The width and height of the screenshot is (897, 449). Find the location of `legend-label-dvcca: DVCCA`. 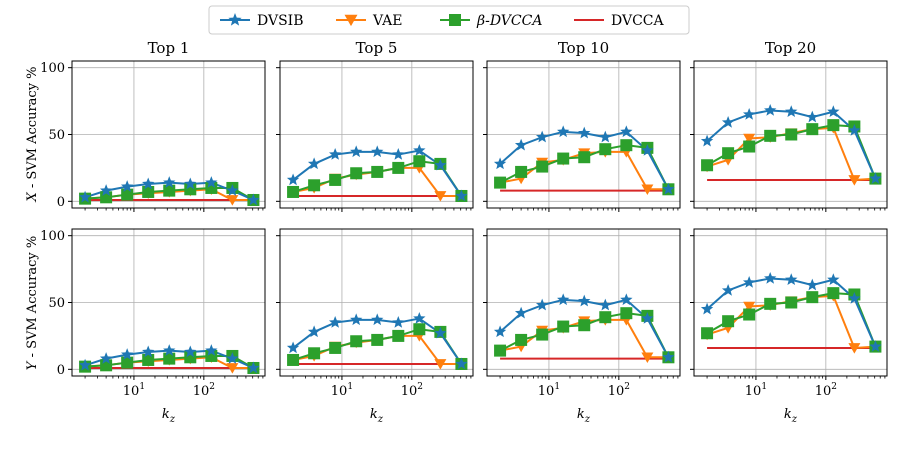

legend-label-dvcca: DVCCA is located at coordinates (638, 21).